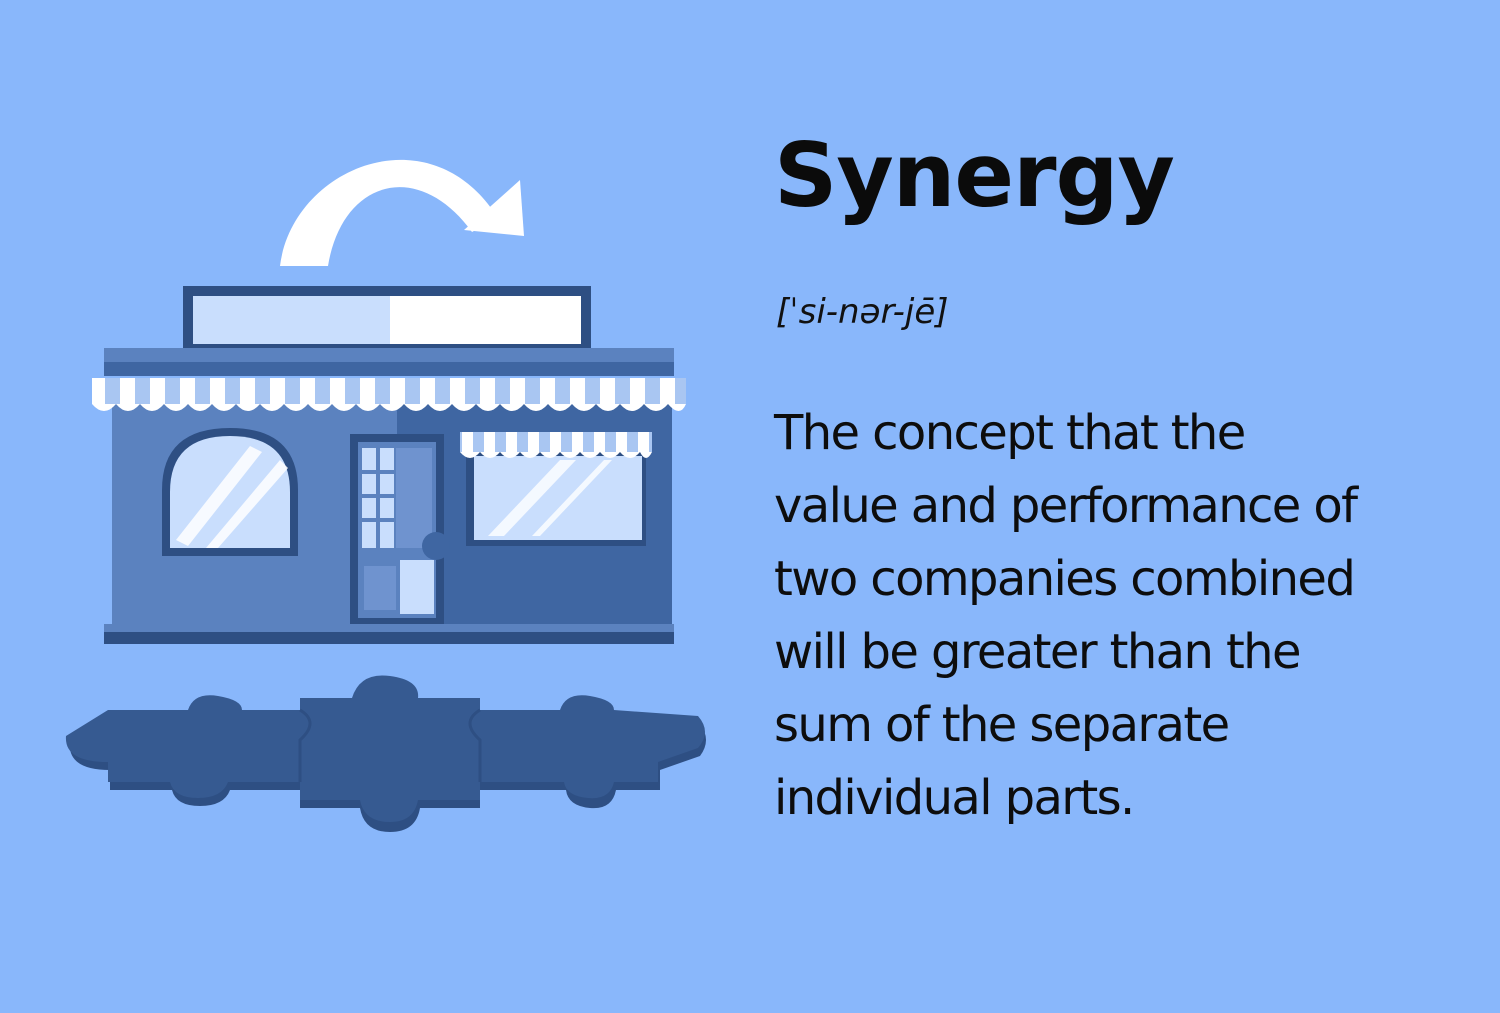  What do you see at coordinates (954, 798) in the screenshot?
I see `definition-line: individual parts.` at bounding box center [954, 798].